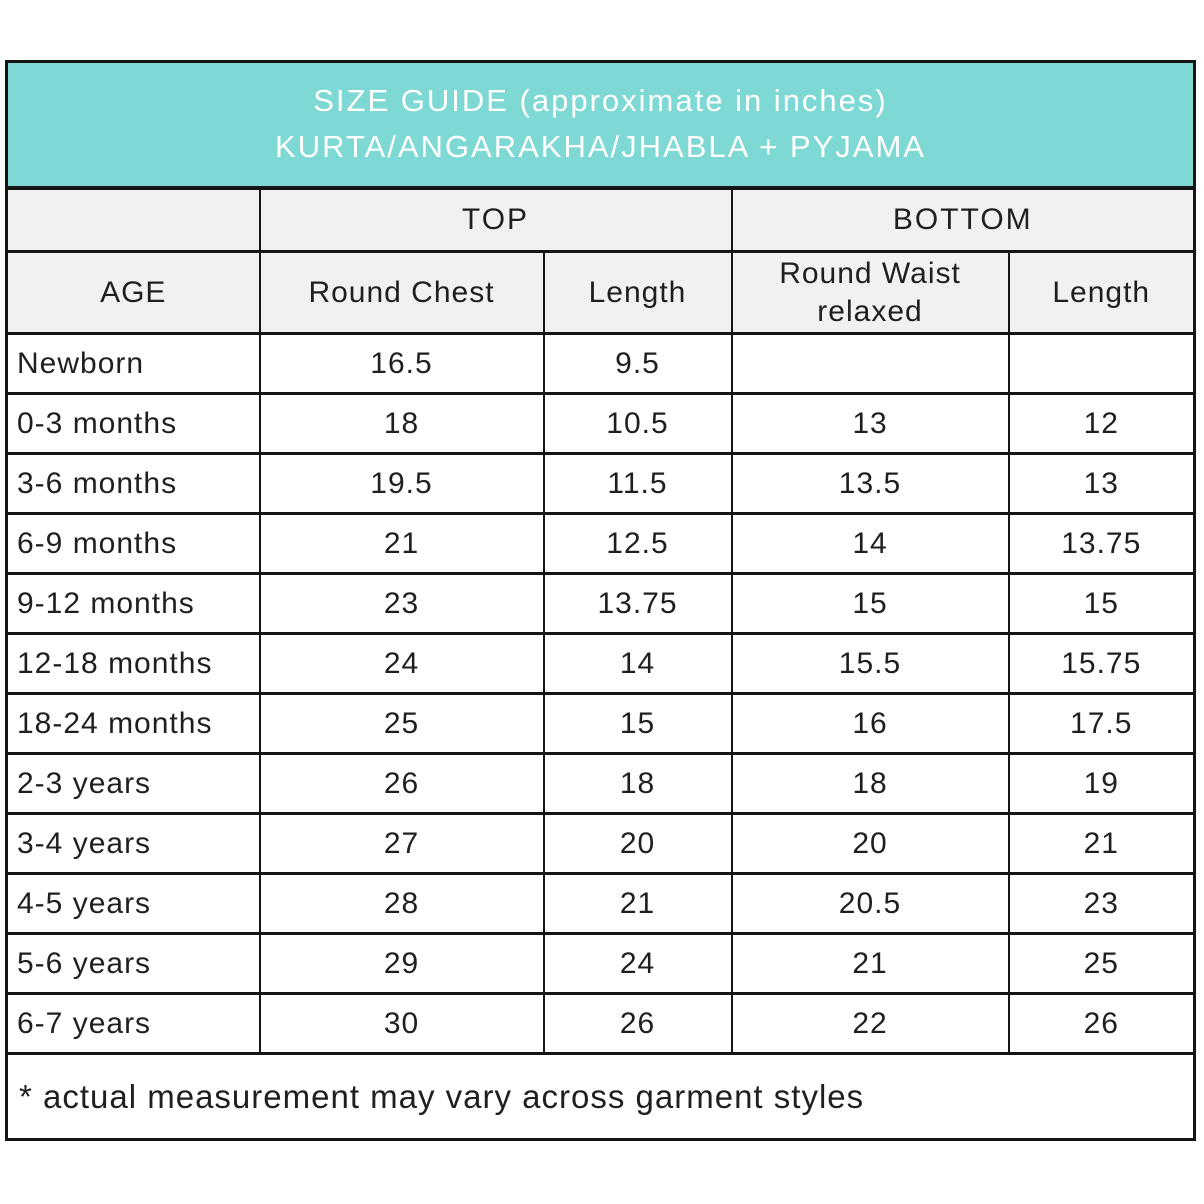 The height and width of the screenshot is (1204, 1204). I want to click on measurement-cell: 11.5, so click(637, 483).